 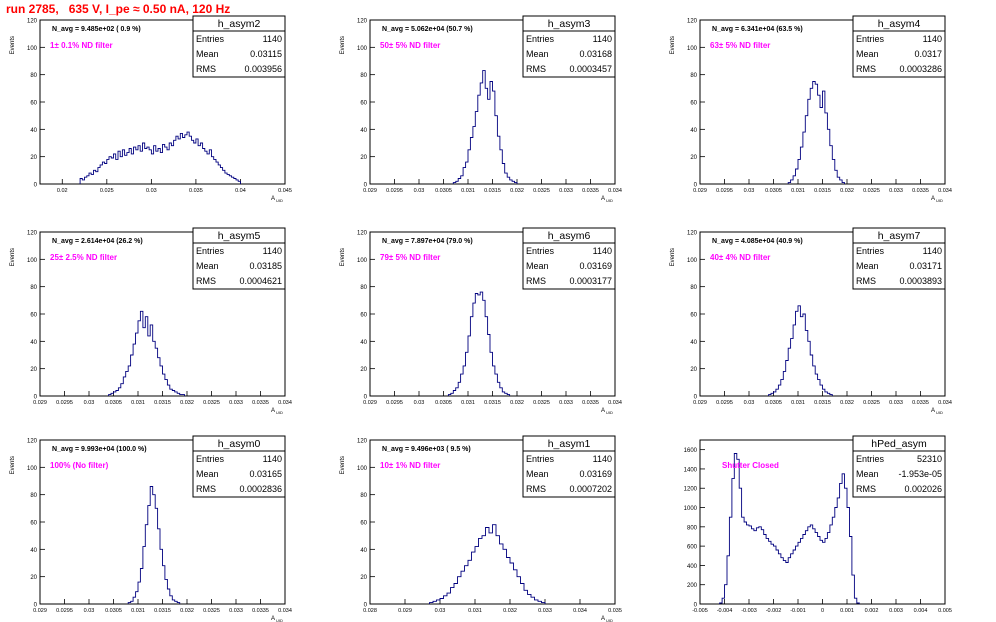 What do you see at coordinates (107, 191) in the screenshot?
I see `x-tick-label: 0.025` at bounding box center [107, 191].